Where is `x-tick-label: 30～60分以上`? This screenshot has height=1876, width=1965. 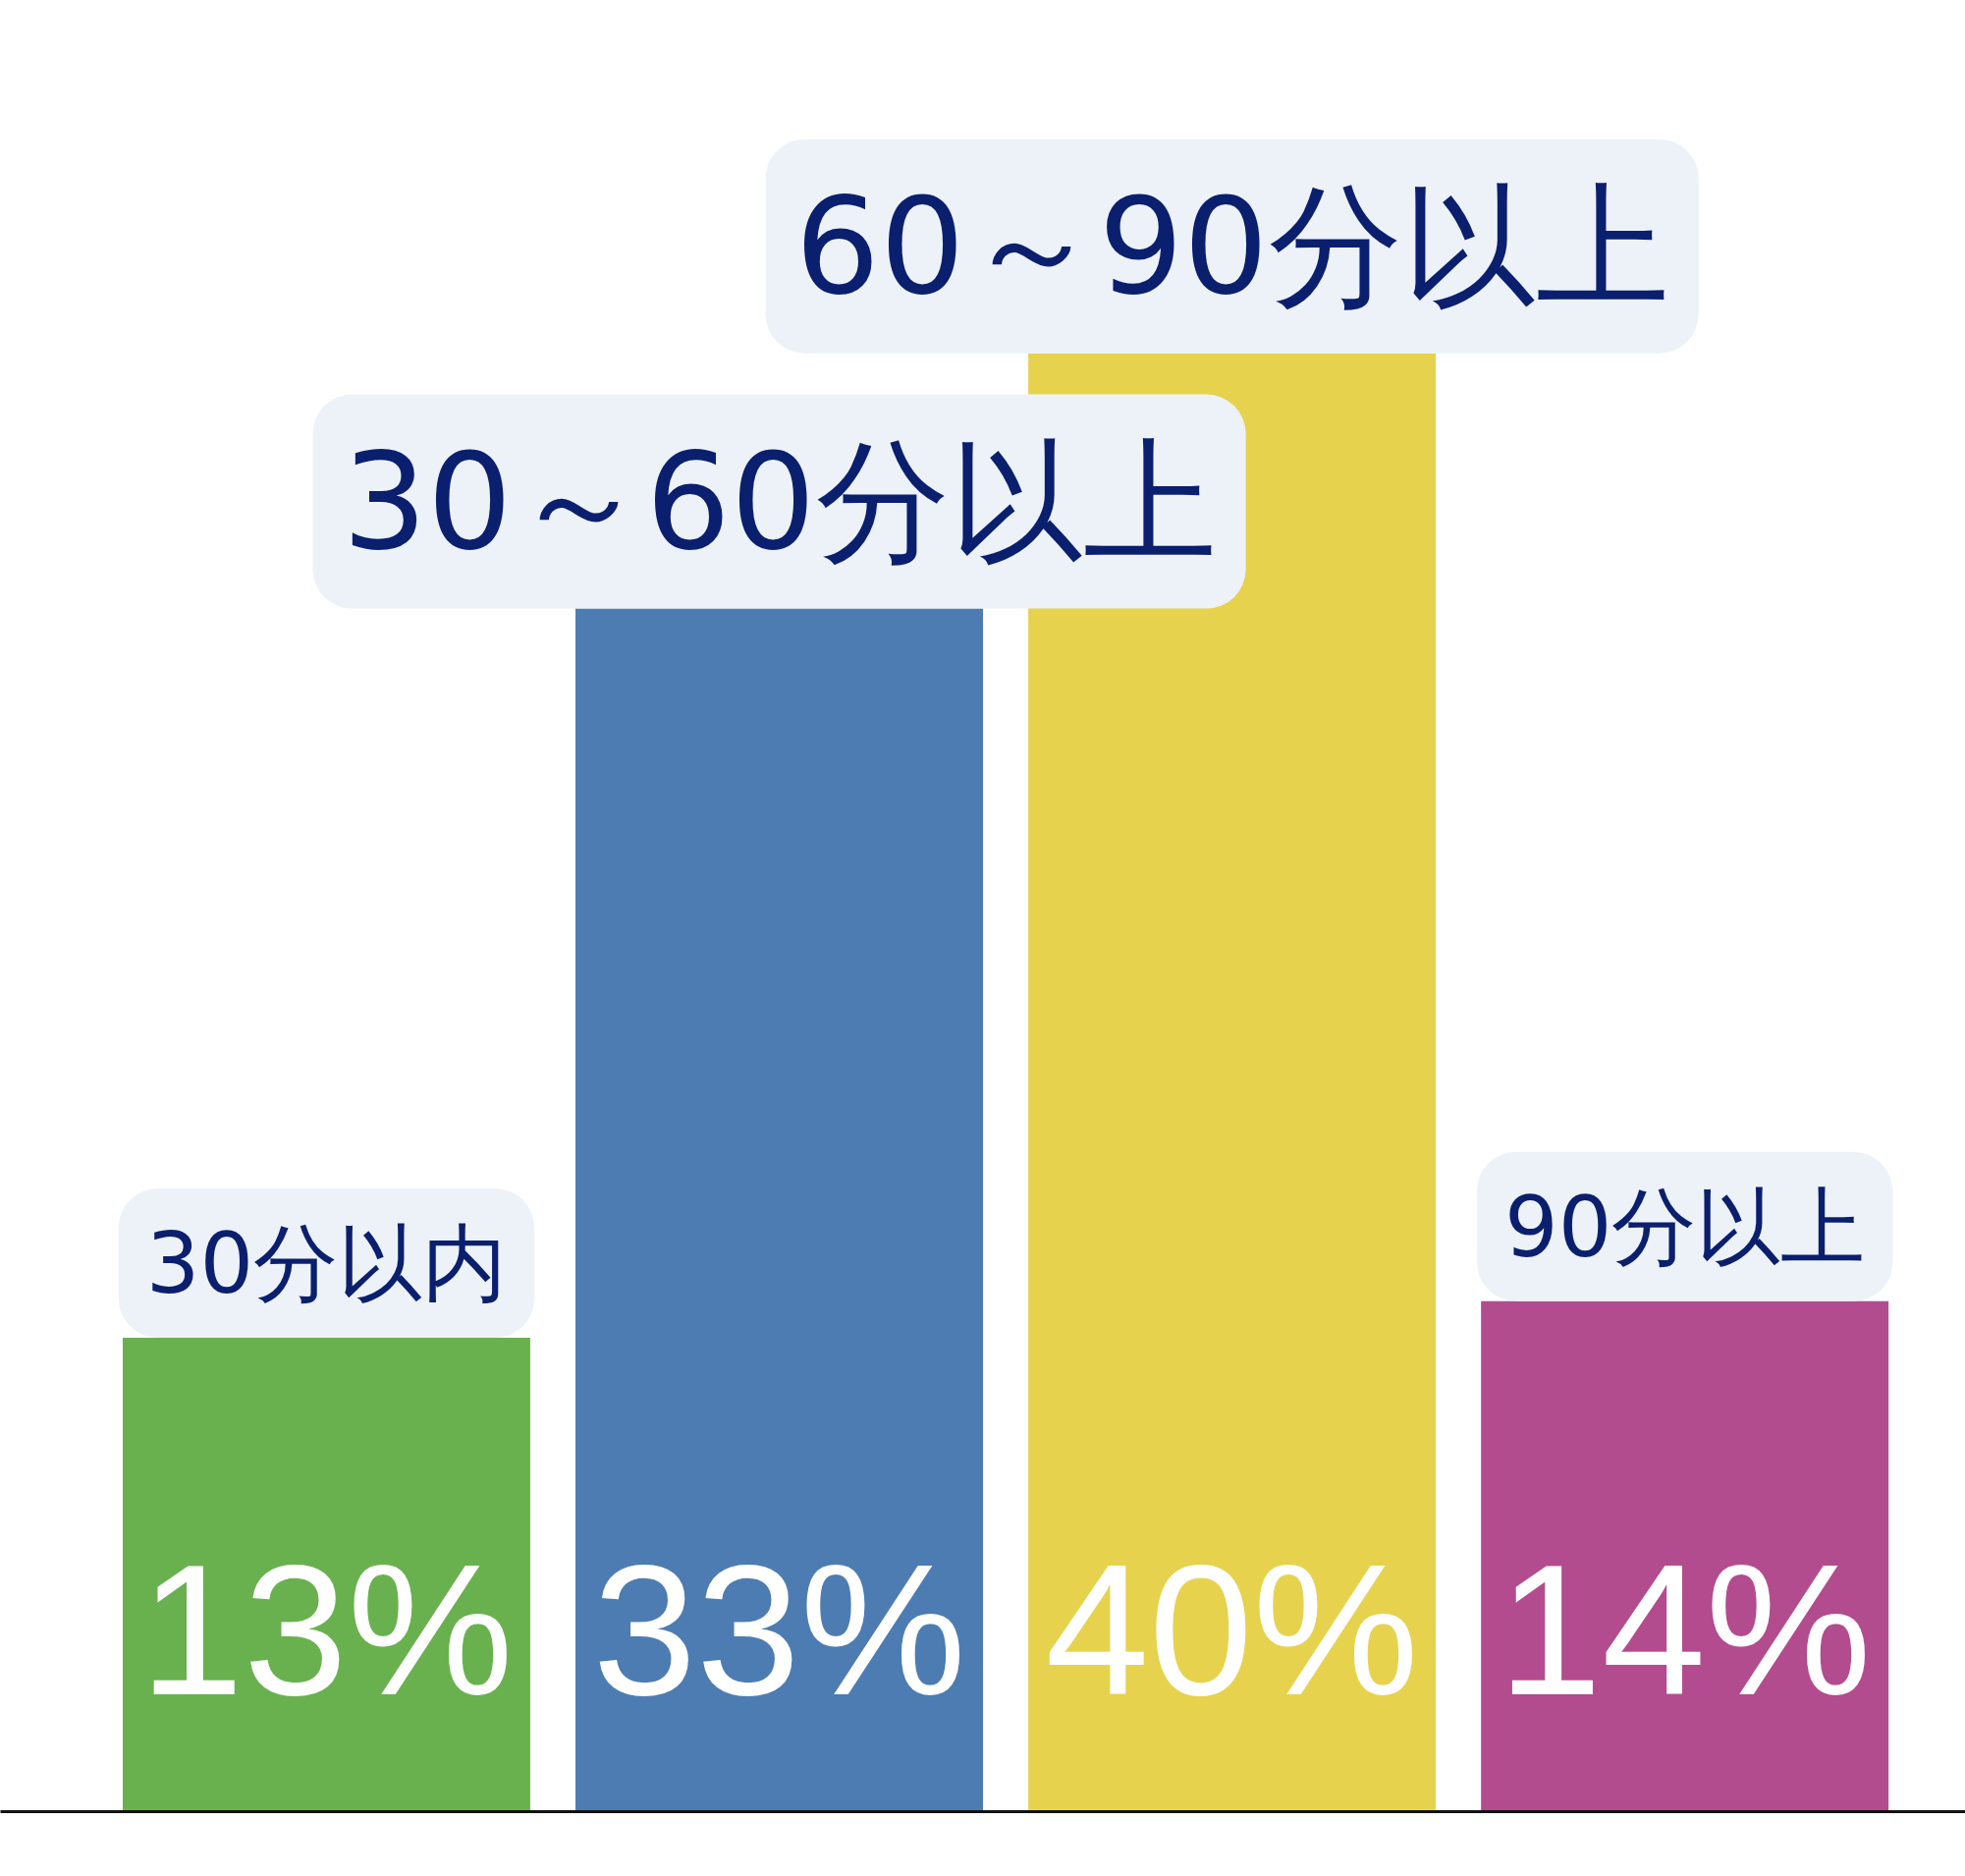
x-tick-label: 30～60分以上 is located at coordinates (779, 501).